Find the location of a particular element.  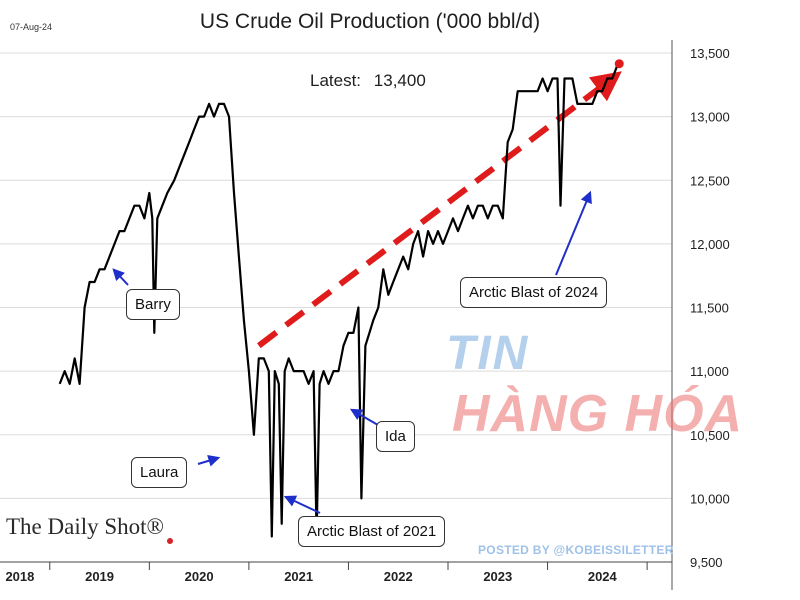

x-tick-label-2022: 2022 is located at coordinates (398, 576).